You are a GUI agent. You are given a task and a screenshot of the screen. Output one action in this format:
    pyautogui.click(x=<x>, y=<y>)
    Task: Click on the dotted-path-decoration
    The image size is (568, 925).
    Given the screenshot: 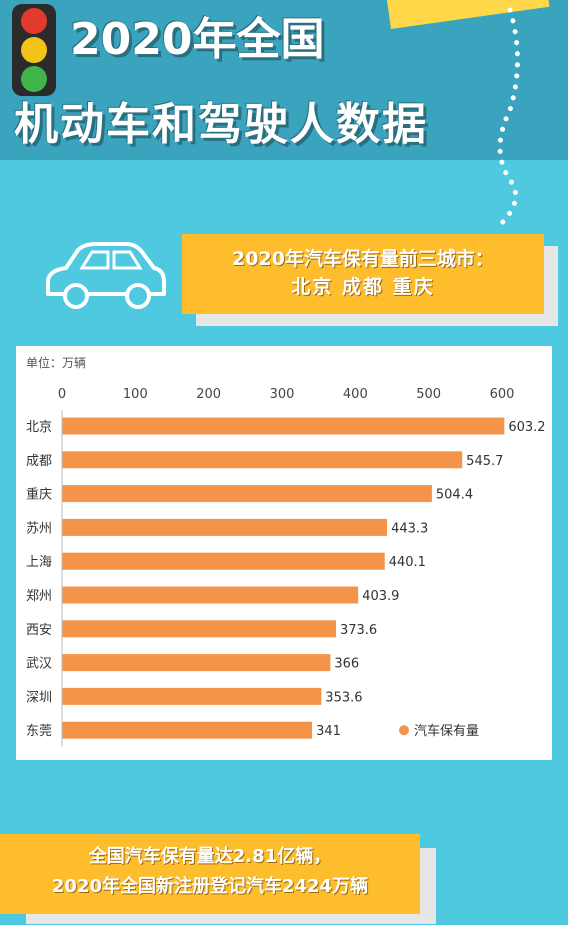 What is the action you would take?
    pyautogui.click(x=508, y=117)
    